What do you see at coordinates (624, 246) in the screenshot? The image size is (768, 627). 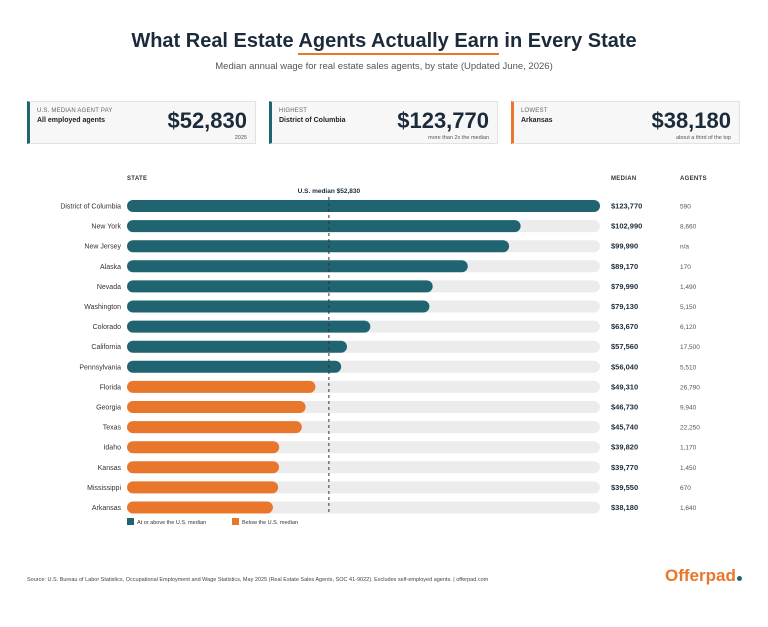 I see `median-value-label: $99,990` at bounding box center [624, 246].